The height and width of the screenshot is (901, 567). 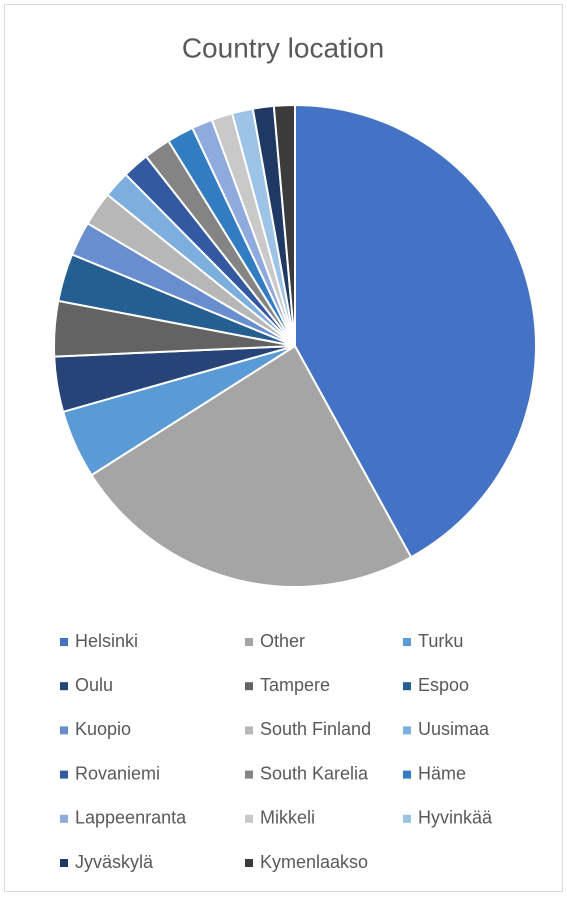 What do you see at coordinates (283, 47) in the screenshot?
I see `chart-title: Country location` at bounding box center [283, 47].